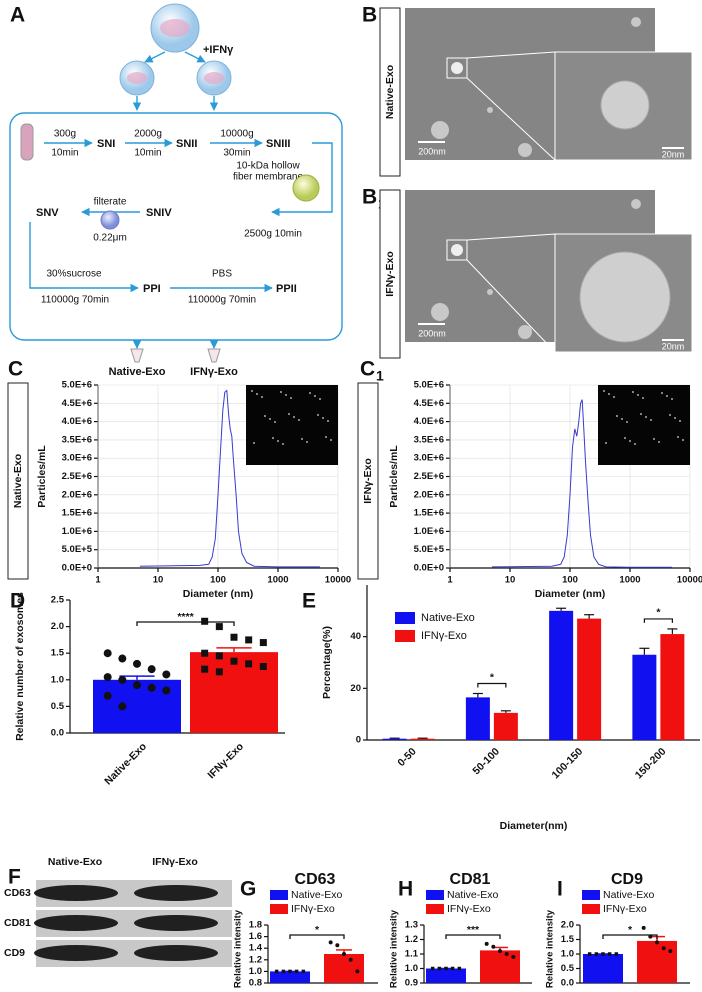  I want to click on y-tick-label: 1.2, so click(255, 959).